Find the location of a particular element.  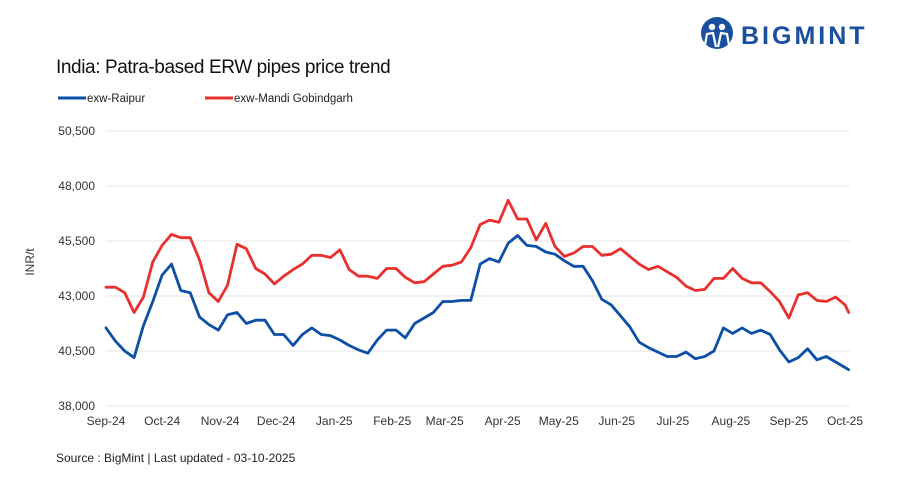

bigmint-logo: BIGMINT is located at coordinates (784, 33).